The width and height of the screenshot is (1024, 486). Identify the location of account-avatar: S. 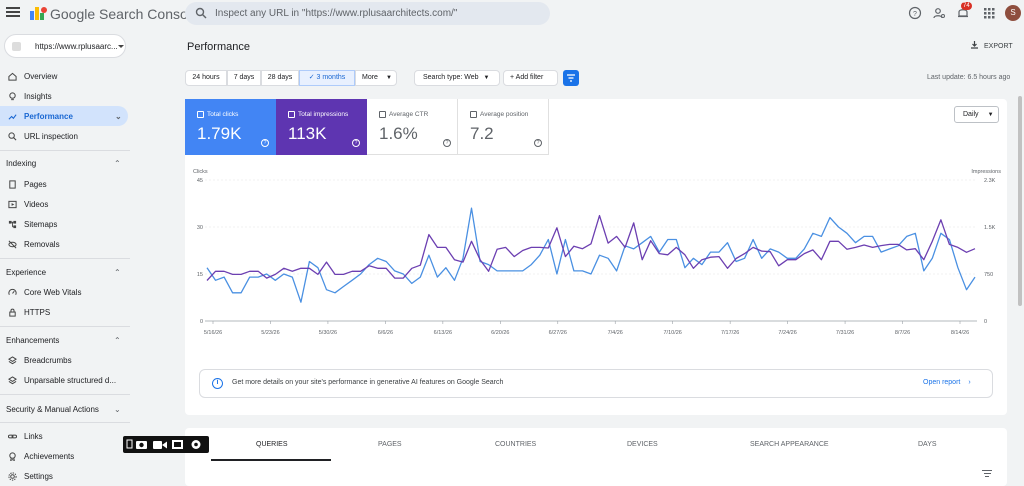
(1013, 13).